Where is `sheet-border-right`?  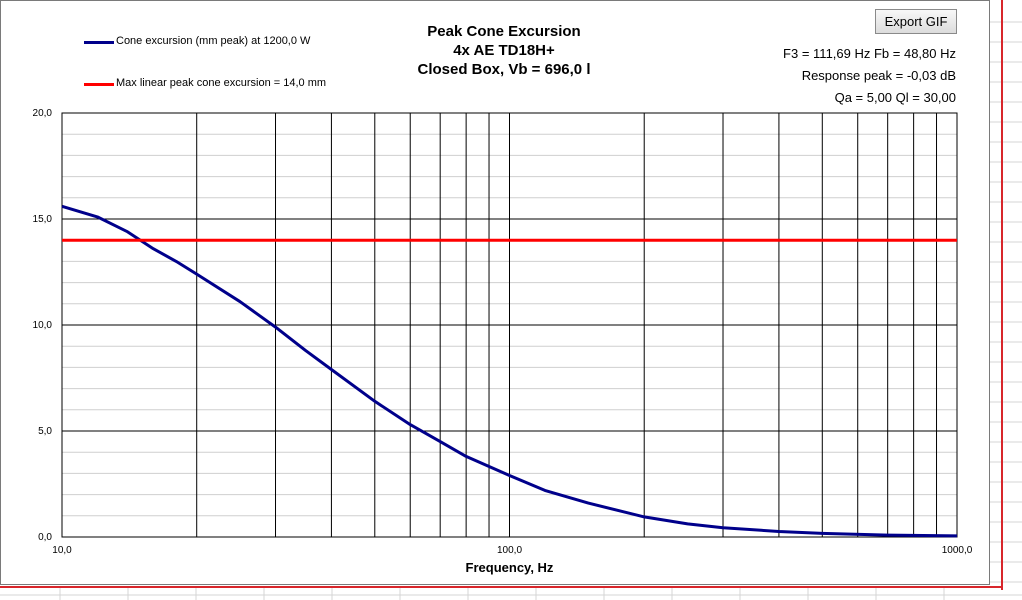 sheet-border-right is located at coordinates (1002, 295).